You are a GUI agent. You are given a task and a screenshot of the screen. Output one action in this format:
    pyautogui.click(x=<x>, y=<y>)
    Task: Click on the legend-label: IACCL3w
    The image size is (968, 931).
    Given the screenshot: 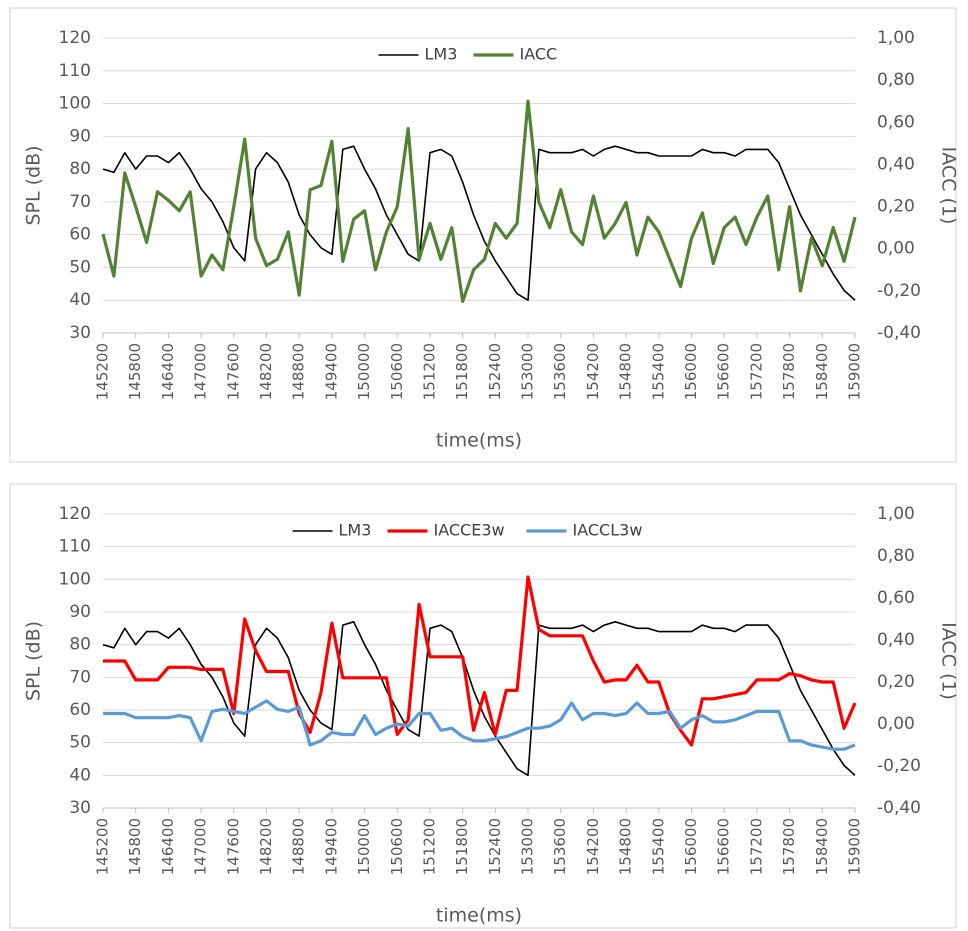 What is the action you would take?
    pyautogui.click(x=608, y=530)
    